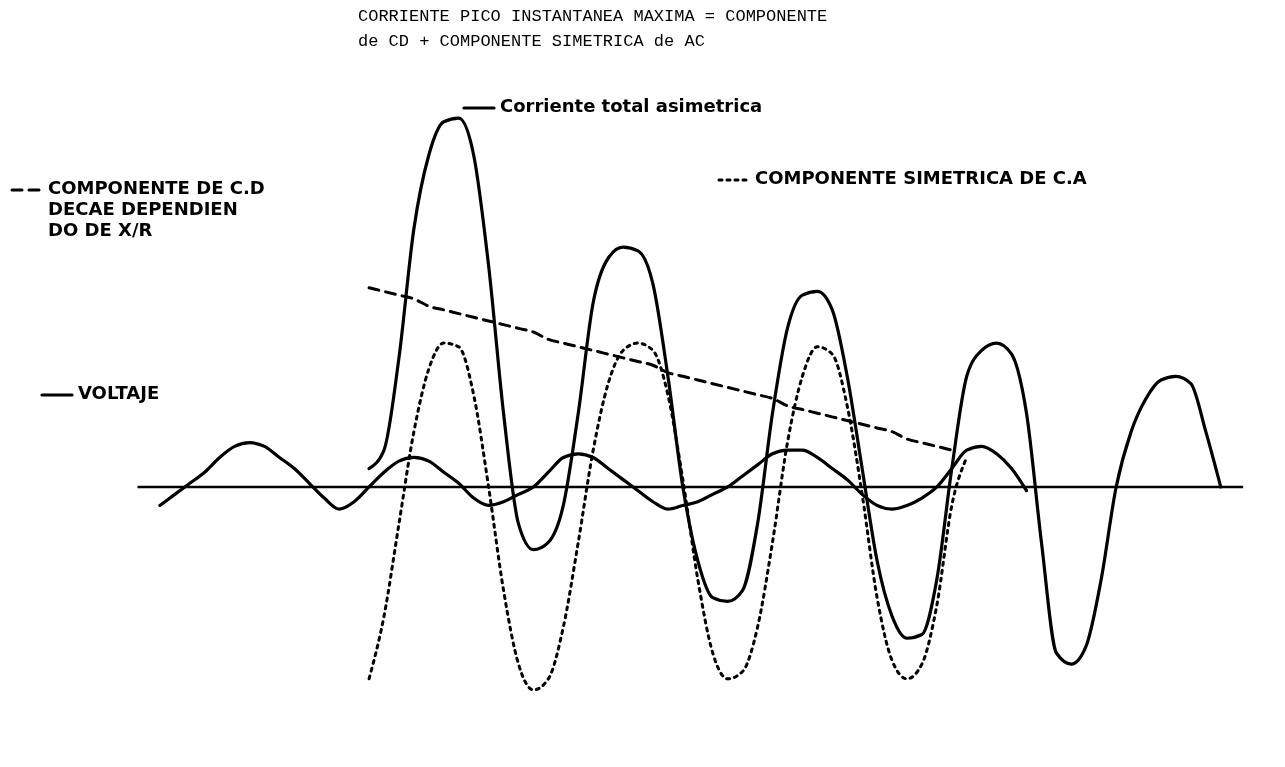 Image resolution: width=1285 pixels, height=767 pixels. Describe the element at coordinates (593, 16) in the screenshot. I see `text: CORRIENTE PICO INSTANTANEA MAXIMA = COMPONENTE` at that location.